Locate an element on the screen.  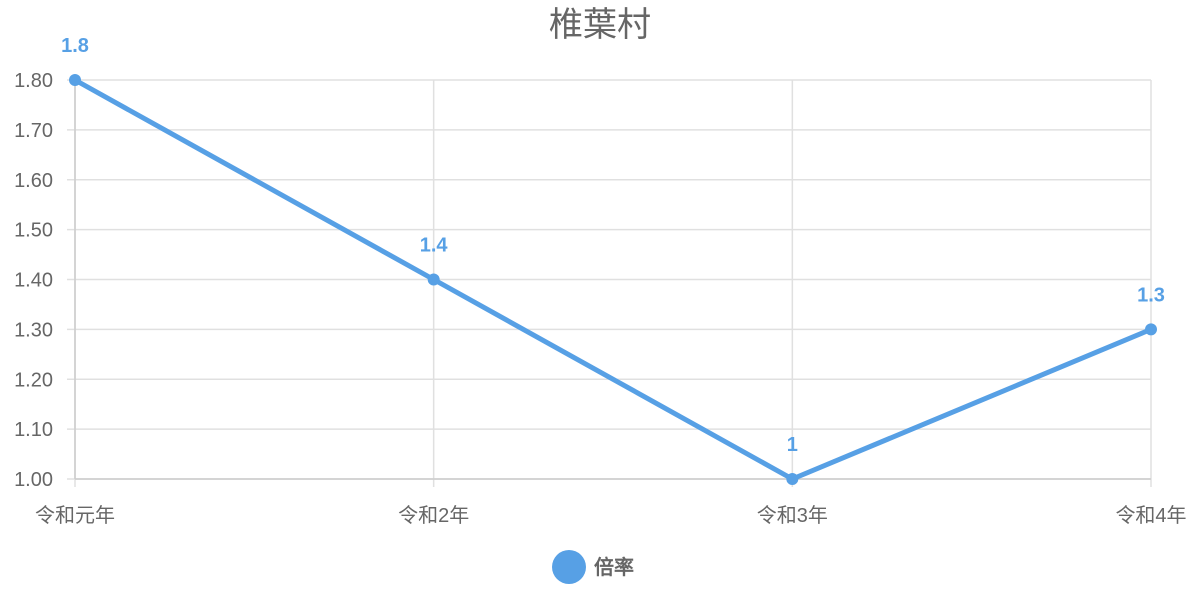
x-tick-label: 令和2年 is located at coordinates (433, 515).